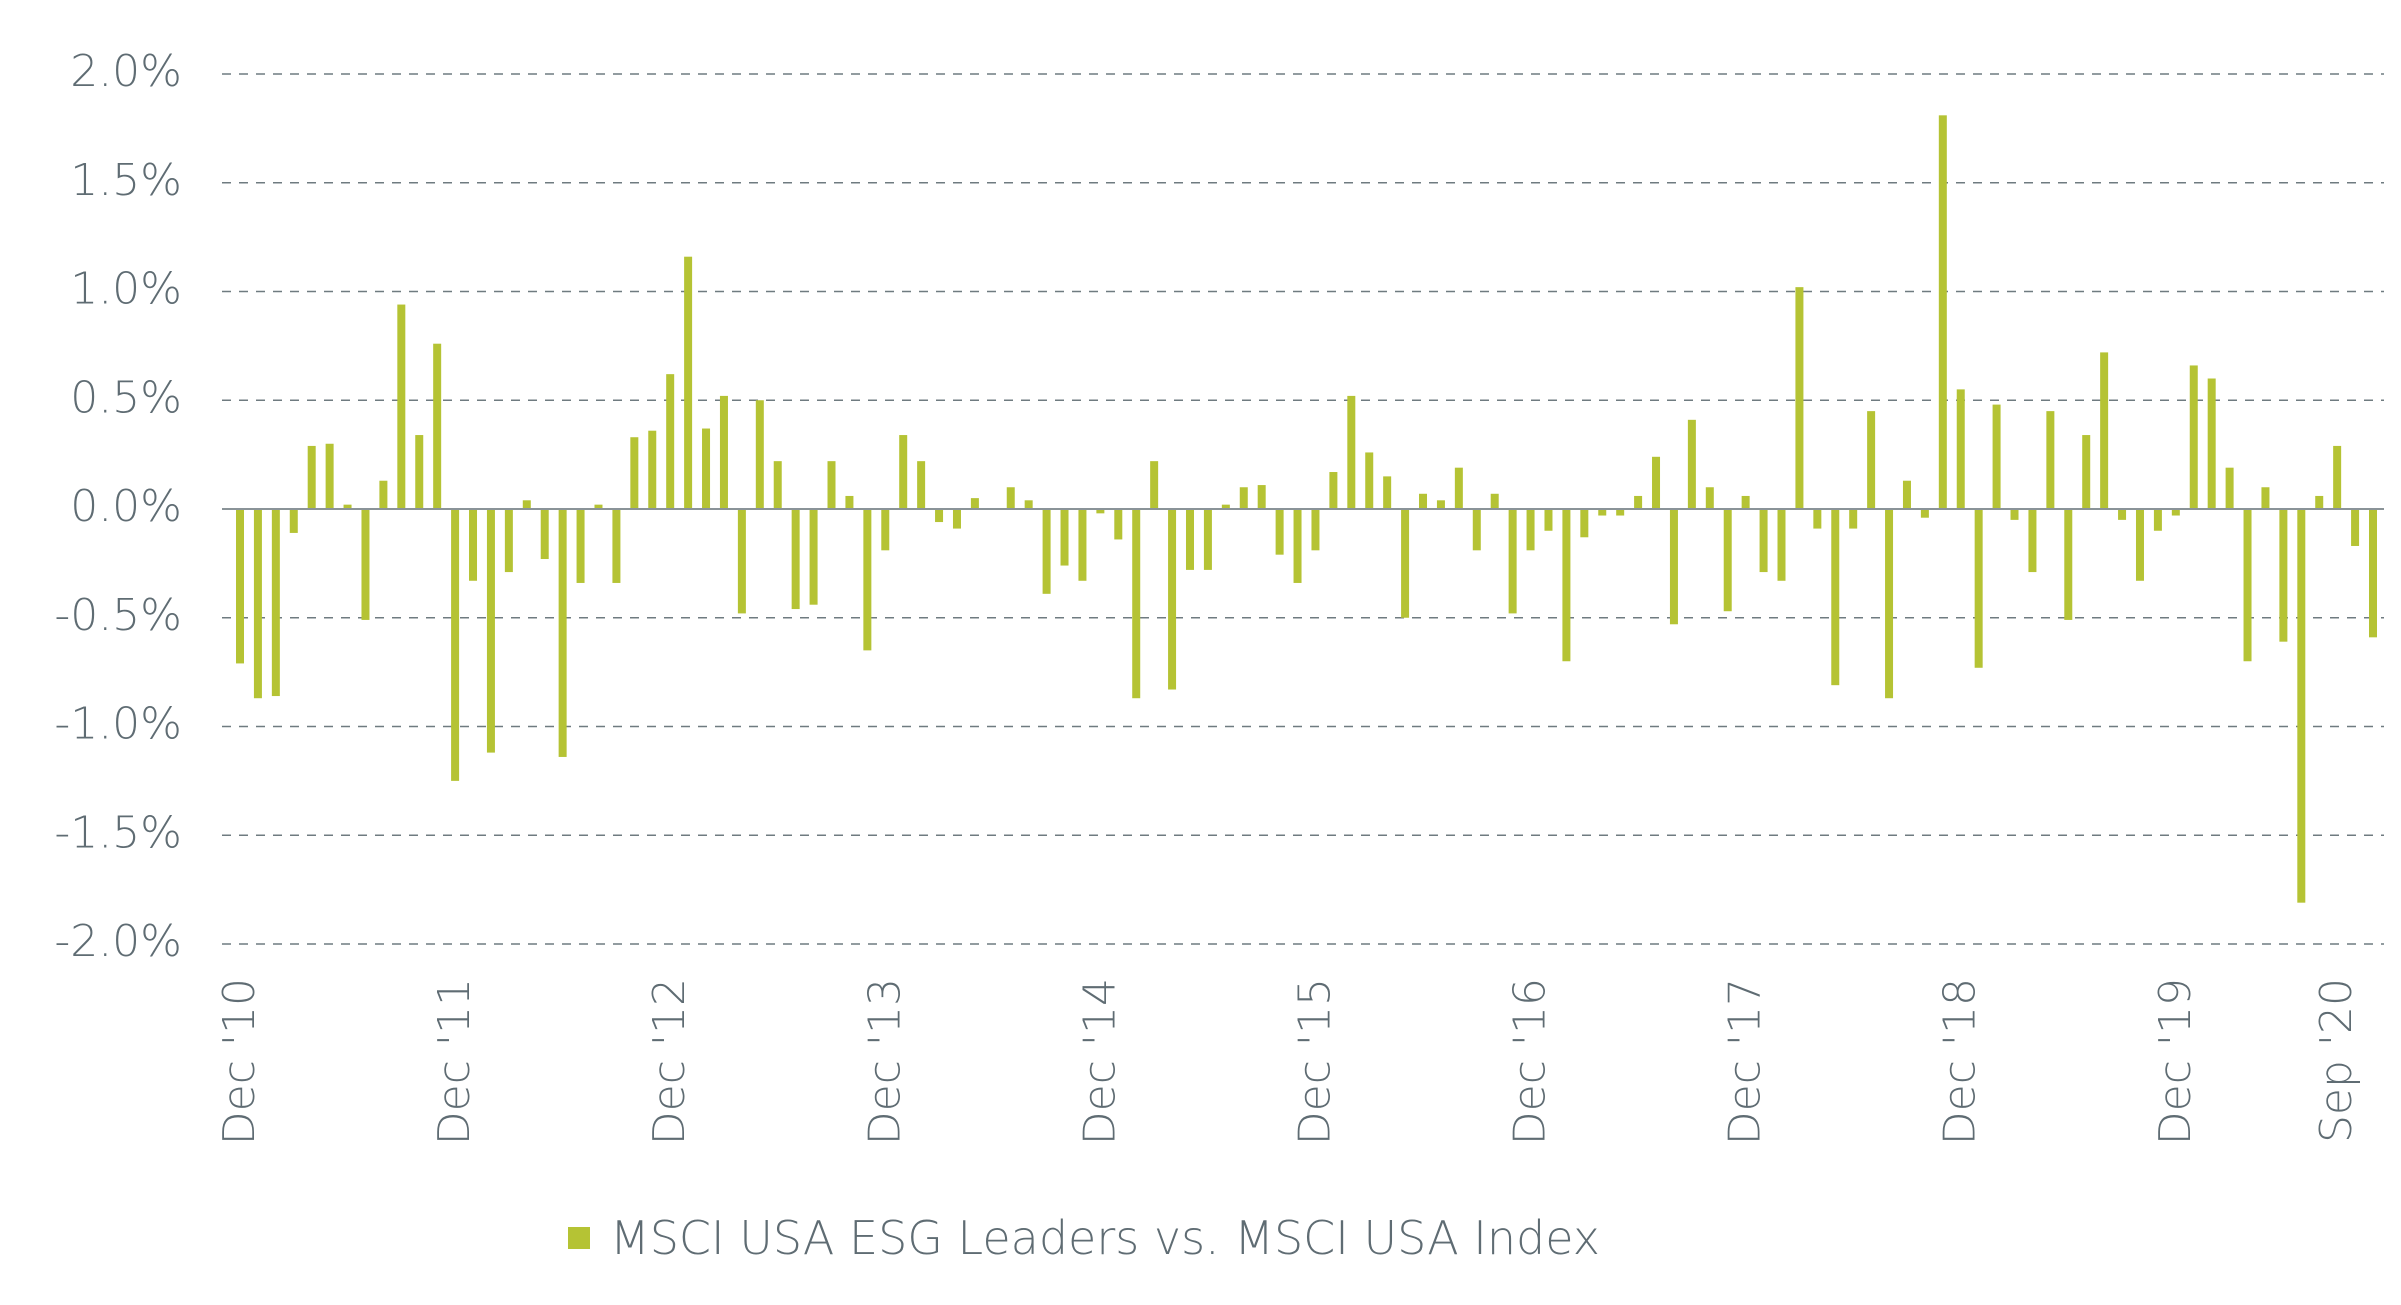 The image size is (2401, 1305). I want to click on y-tick-label: 0.5%, so click(126, 397).